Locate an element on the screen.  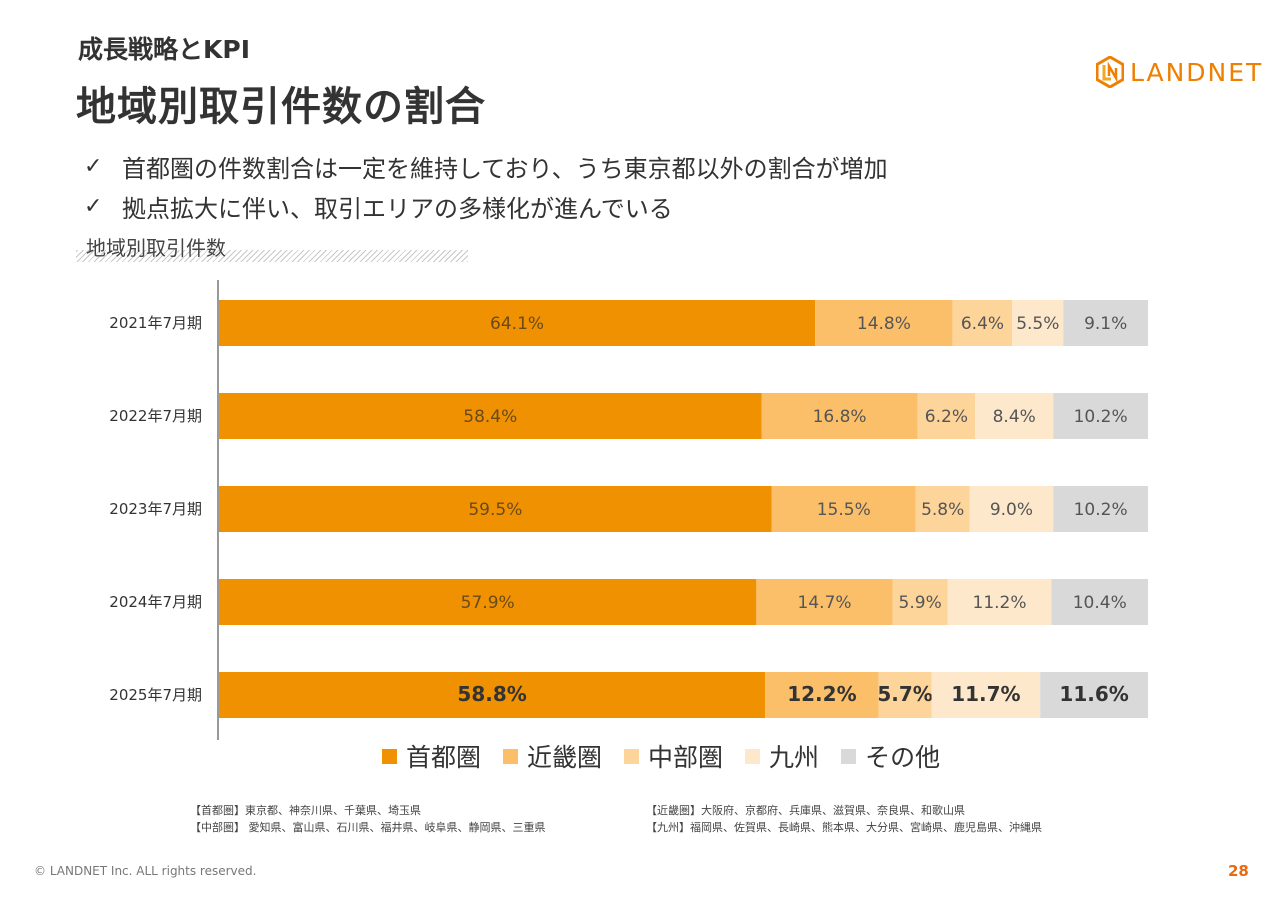
value-label: 14.8% is located at coordinates (884, 324).